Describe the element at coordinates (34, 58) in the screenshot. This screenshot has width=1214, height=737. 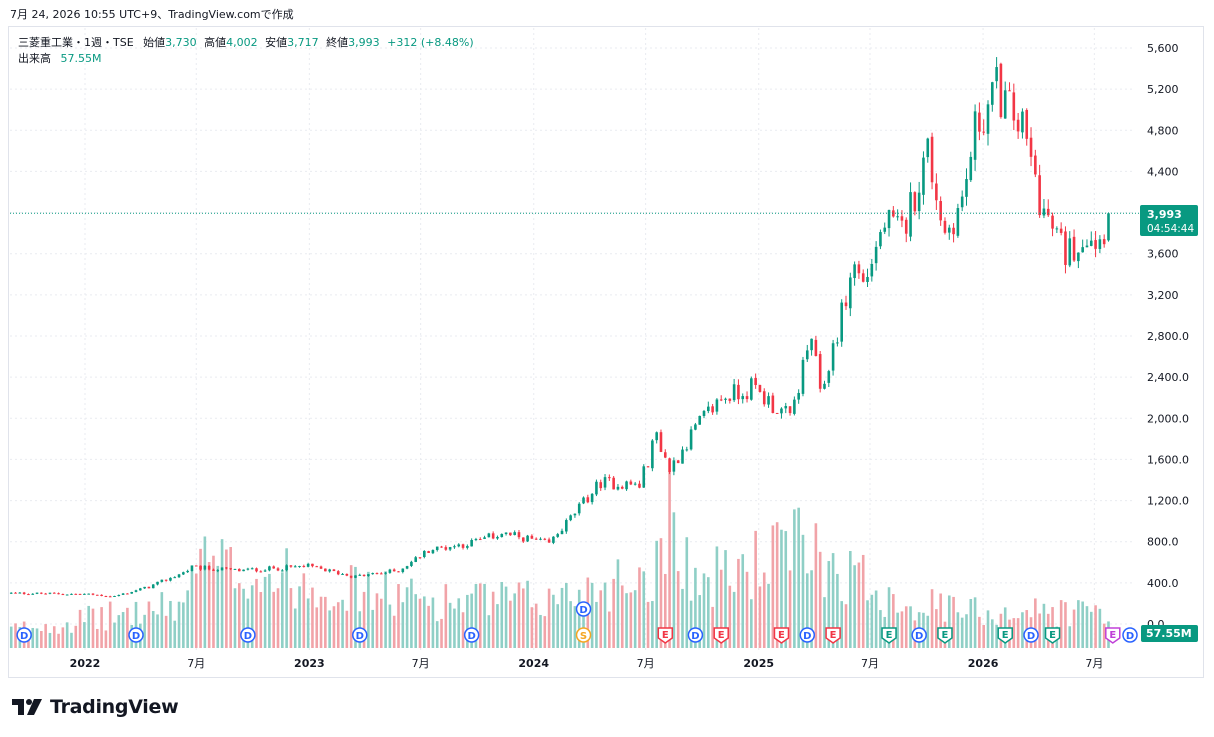
I see `volume-label: 出来高` at that location.